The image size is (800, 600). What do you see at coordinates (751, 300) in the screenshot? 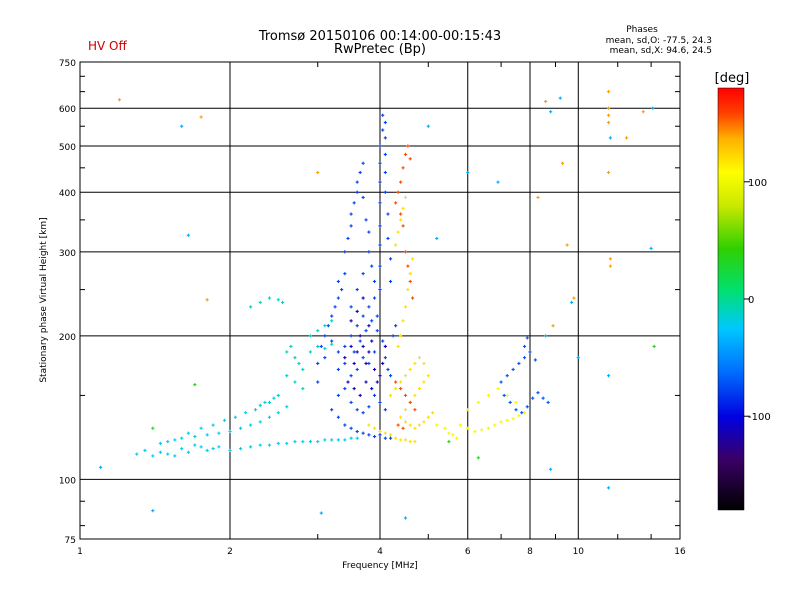
I see `colorbar-tick-label: 0` at bounding box center [751, 300].